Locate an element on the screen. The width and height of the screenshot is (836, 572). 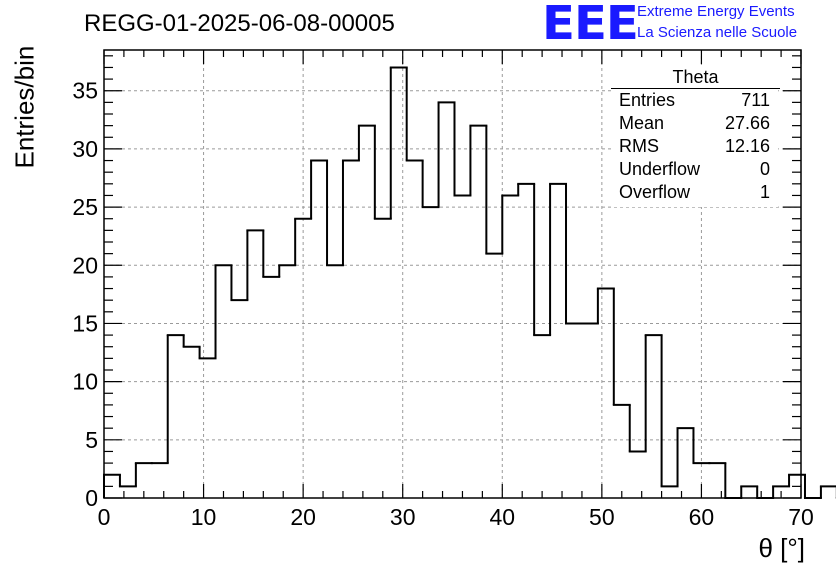
x-tick-label: 40 is located at coordinates (502, 517).